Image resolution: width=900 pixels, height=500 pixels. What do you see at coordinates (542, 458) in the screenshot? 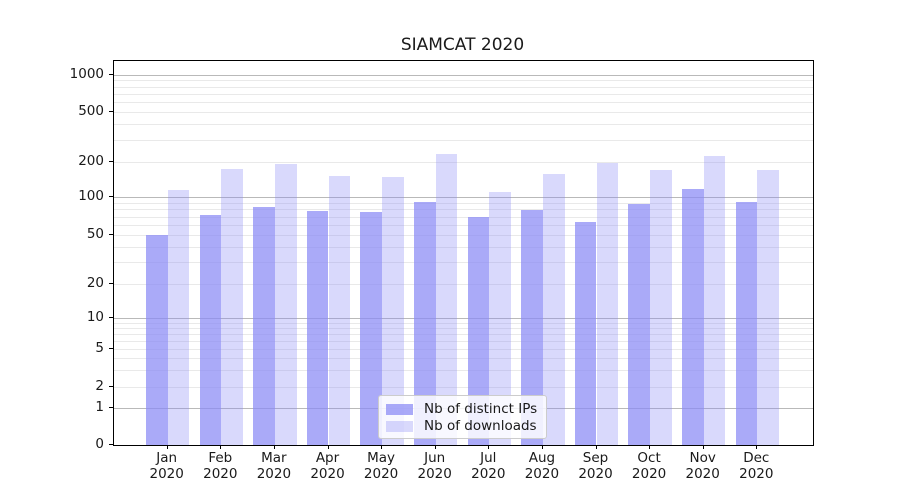
I see `x-tick-month: Aug` at bounding box center [542, 458].